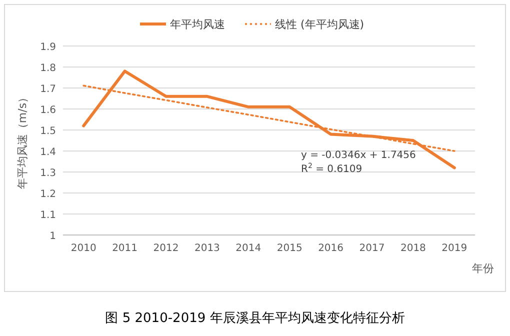  I want to click on legend-label: 年平均风速, so click(197, 24).